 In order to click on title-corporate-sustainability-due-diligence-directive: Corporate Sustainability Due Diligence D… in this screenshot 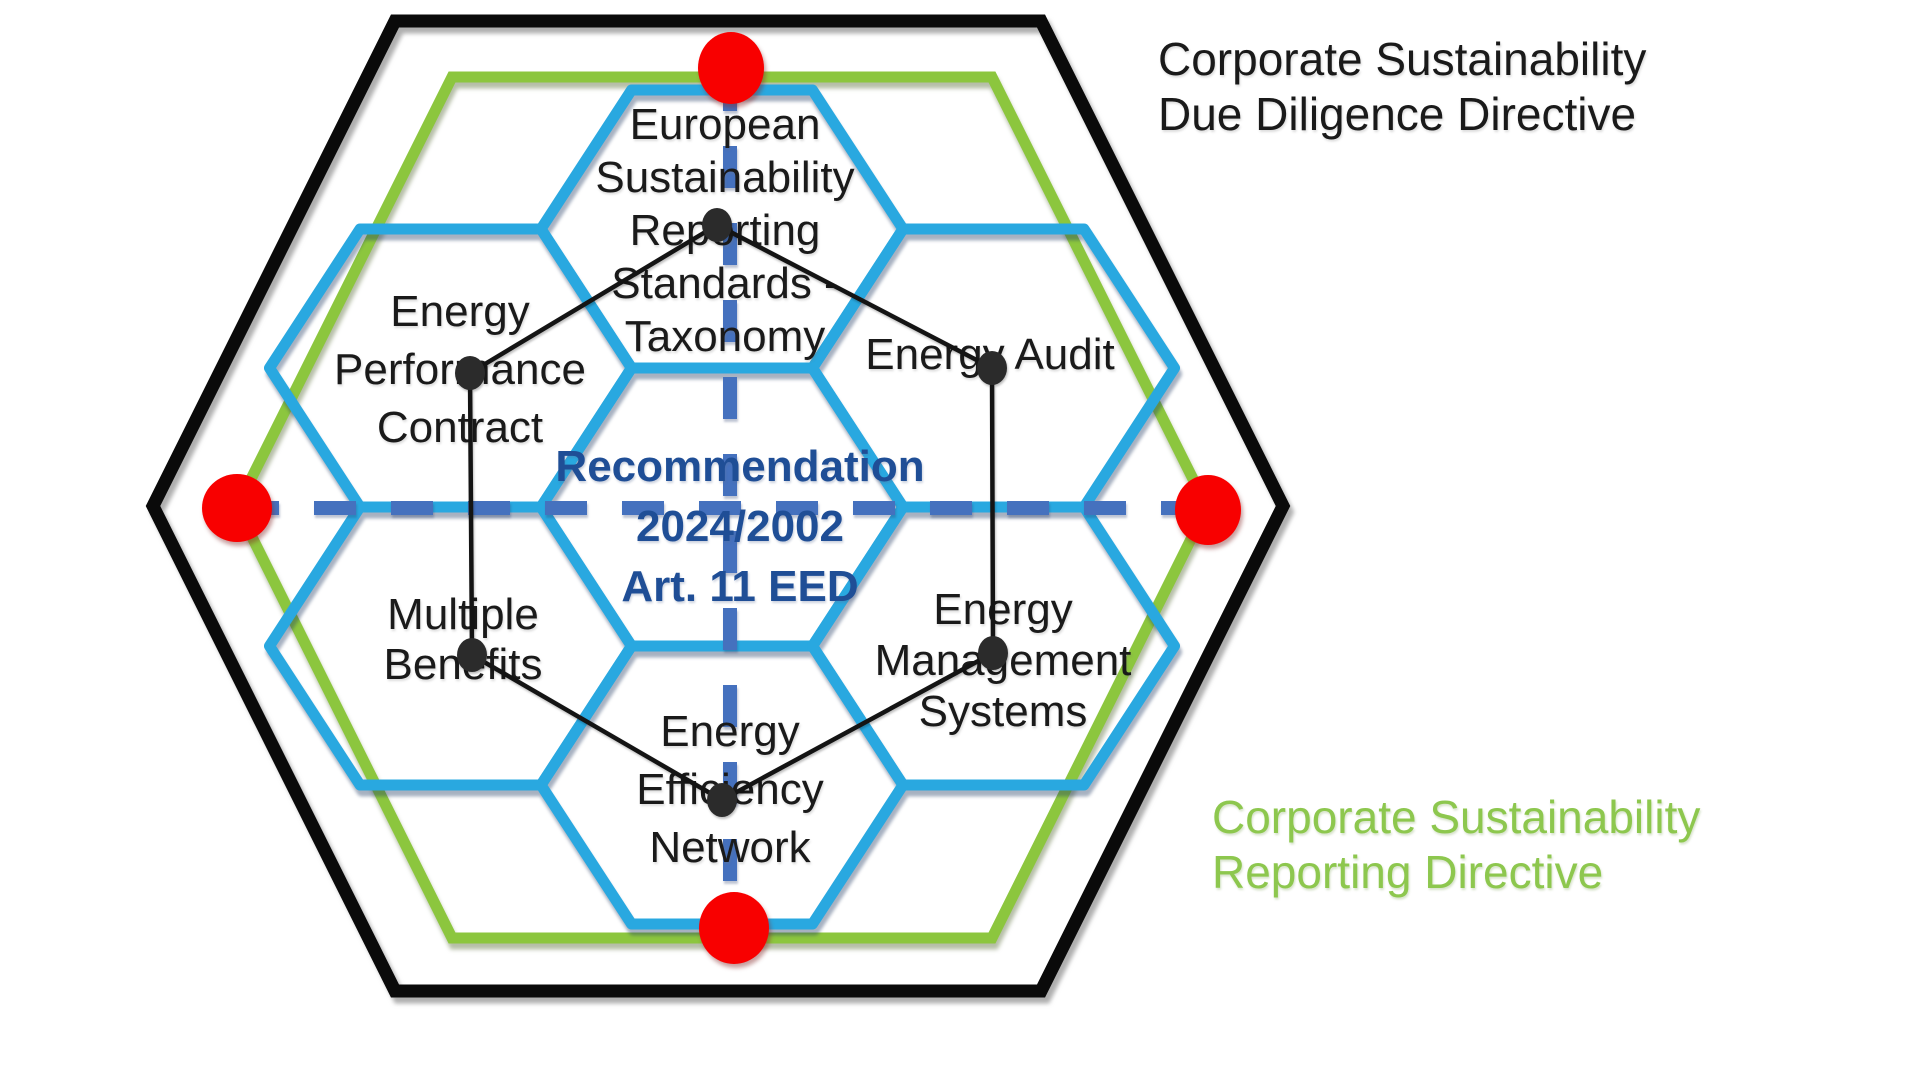, I will do `click(1402, 86)`.